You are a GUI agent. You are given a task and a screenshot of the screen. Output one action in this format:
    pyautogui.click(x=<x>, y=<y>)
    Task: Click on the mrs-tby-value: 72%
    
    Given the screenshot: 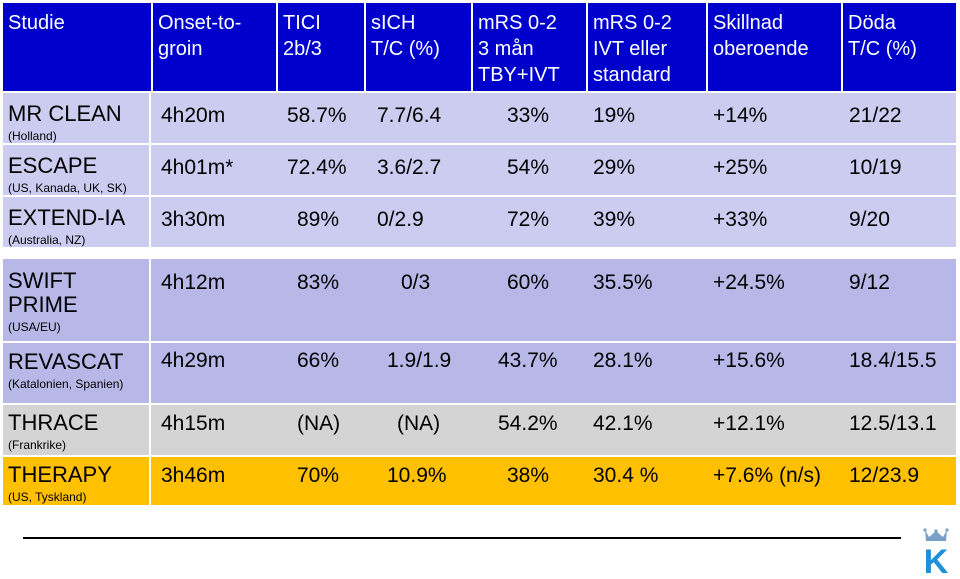 What is the action you would take?
    pyautogui.click(x=528, y=219)
    